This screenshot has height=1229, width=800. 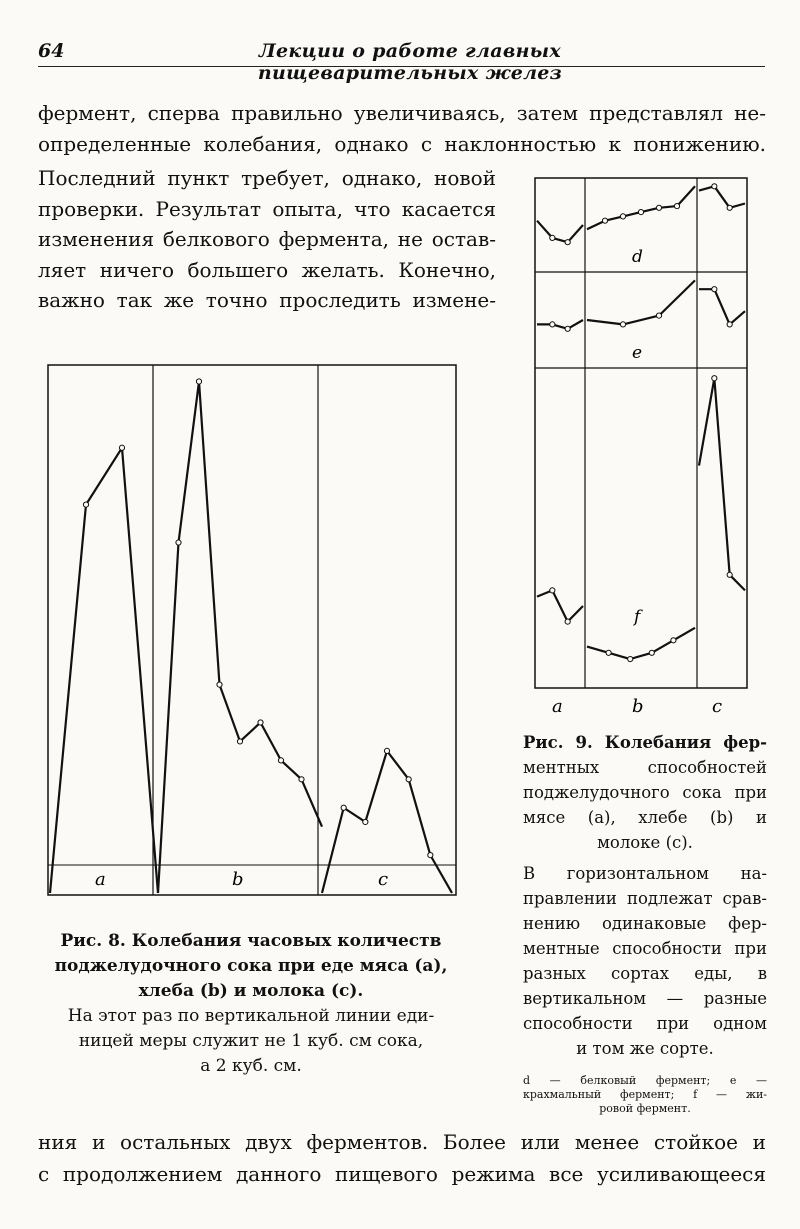 What do you see at coordinates (645, 767) in the screenshot?
I see `fig9-caption-line: ментных способностей` at bounding box center [645, 767].